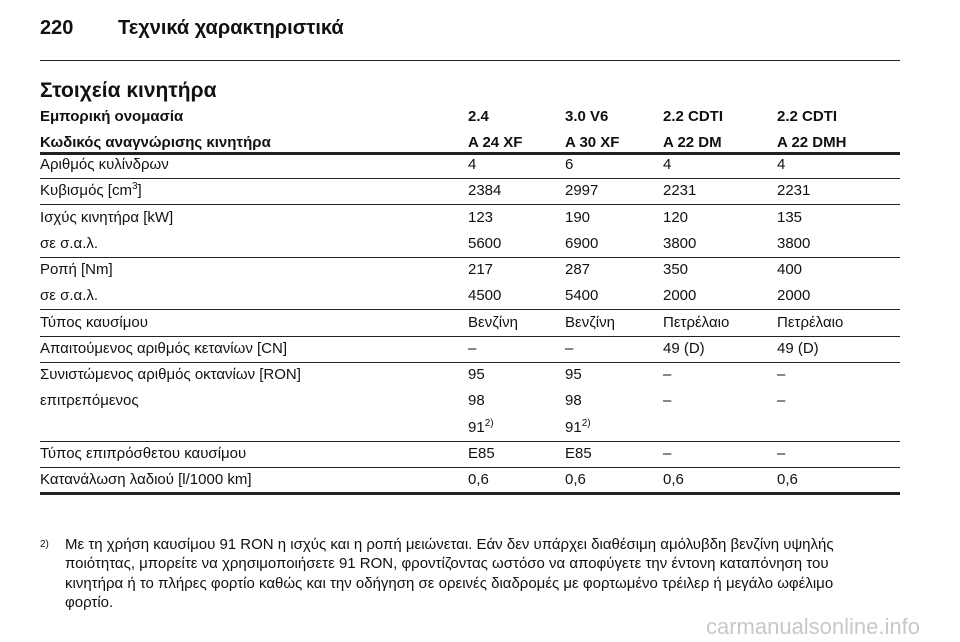  What do you see at coordinates (478, 116) in the screenshot?
I see `table-cell: 2.4` at bounding box center [478, 116].